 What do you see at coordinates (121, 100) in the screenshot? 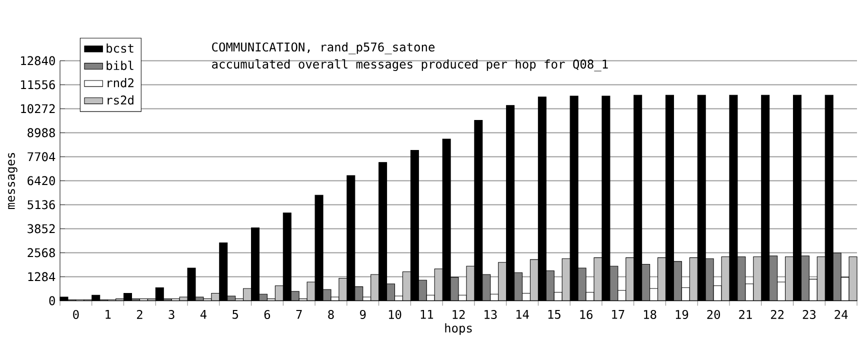
I see `legend-label: rs2d` at bounding box center [121, 100].